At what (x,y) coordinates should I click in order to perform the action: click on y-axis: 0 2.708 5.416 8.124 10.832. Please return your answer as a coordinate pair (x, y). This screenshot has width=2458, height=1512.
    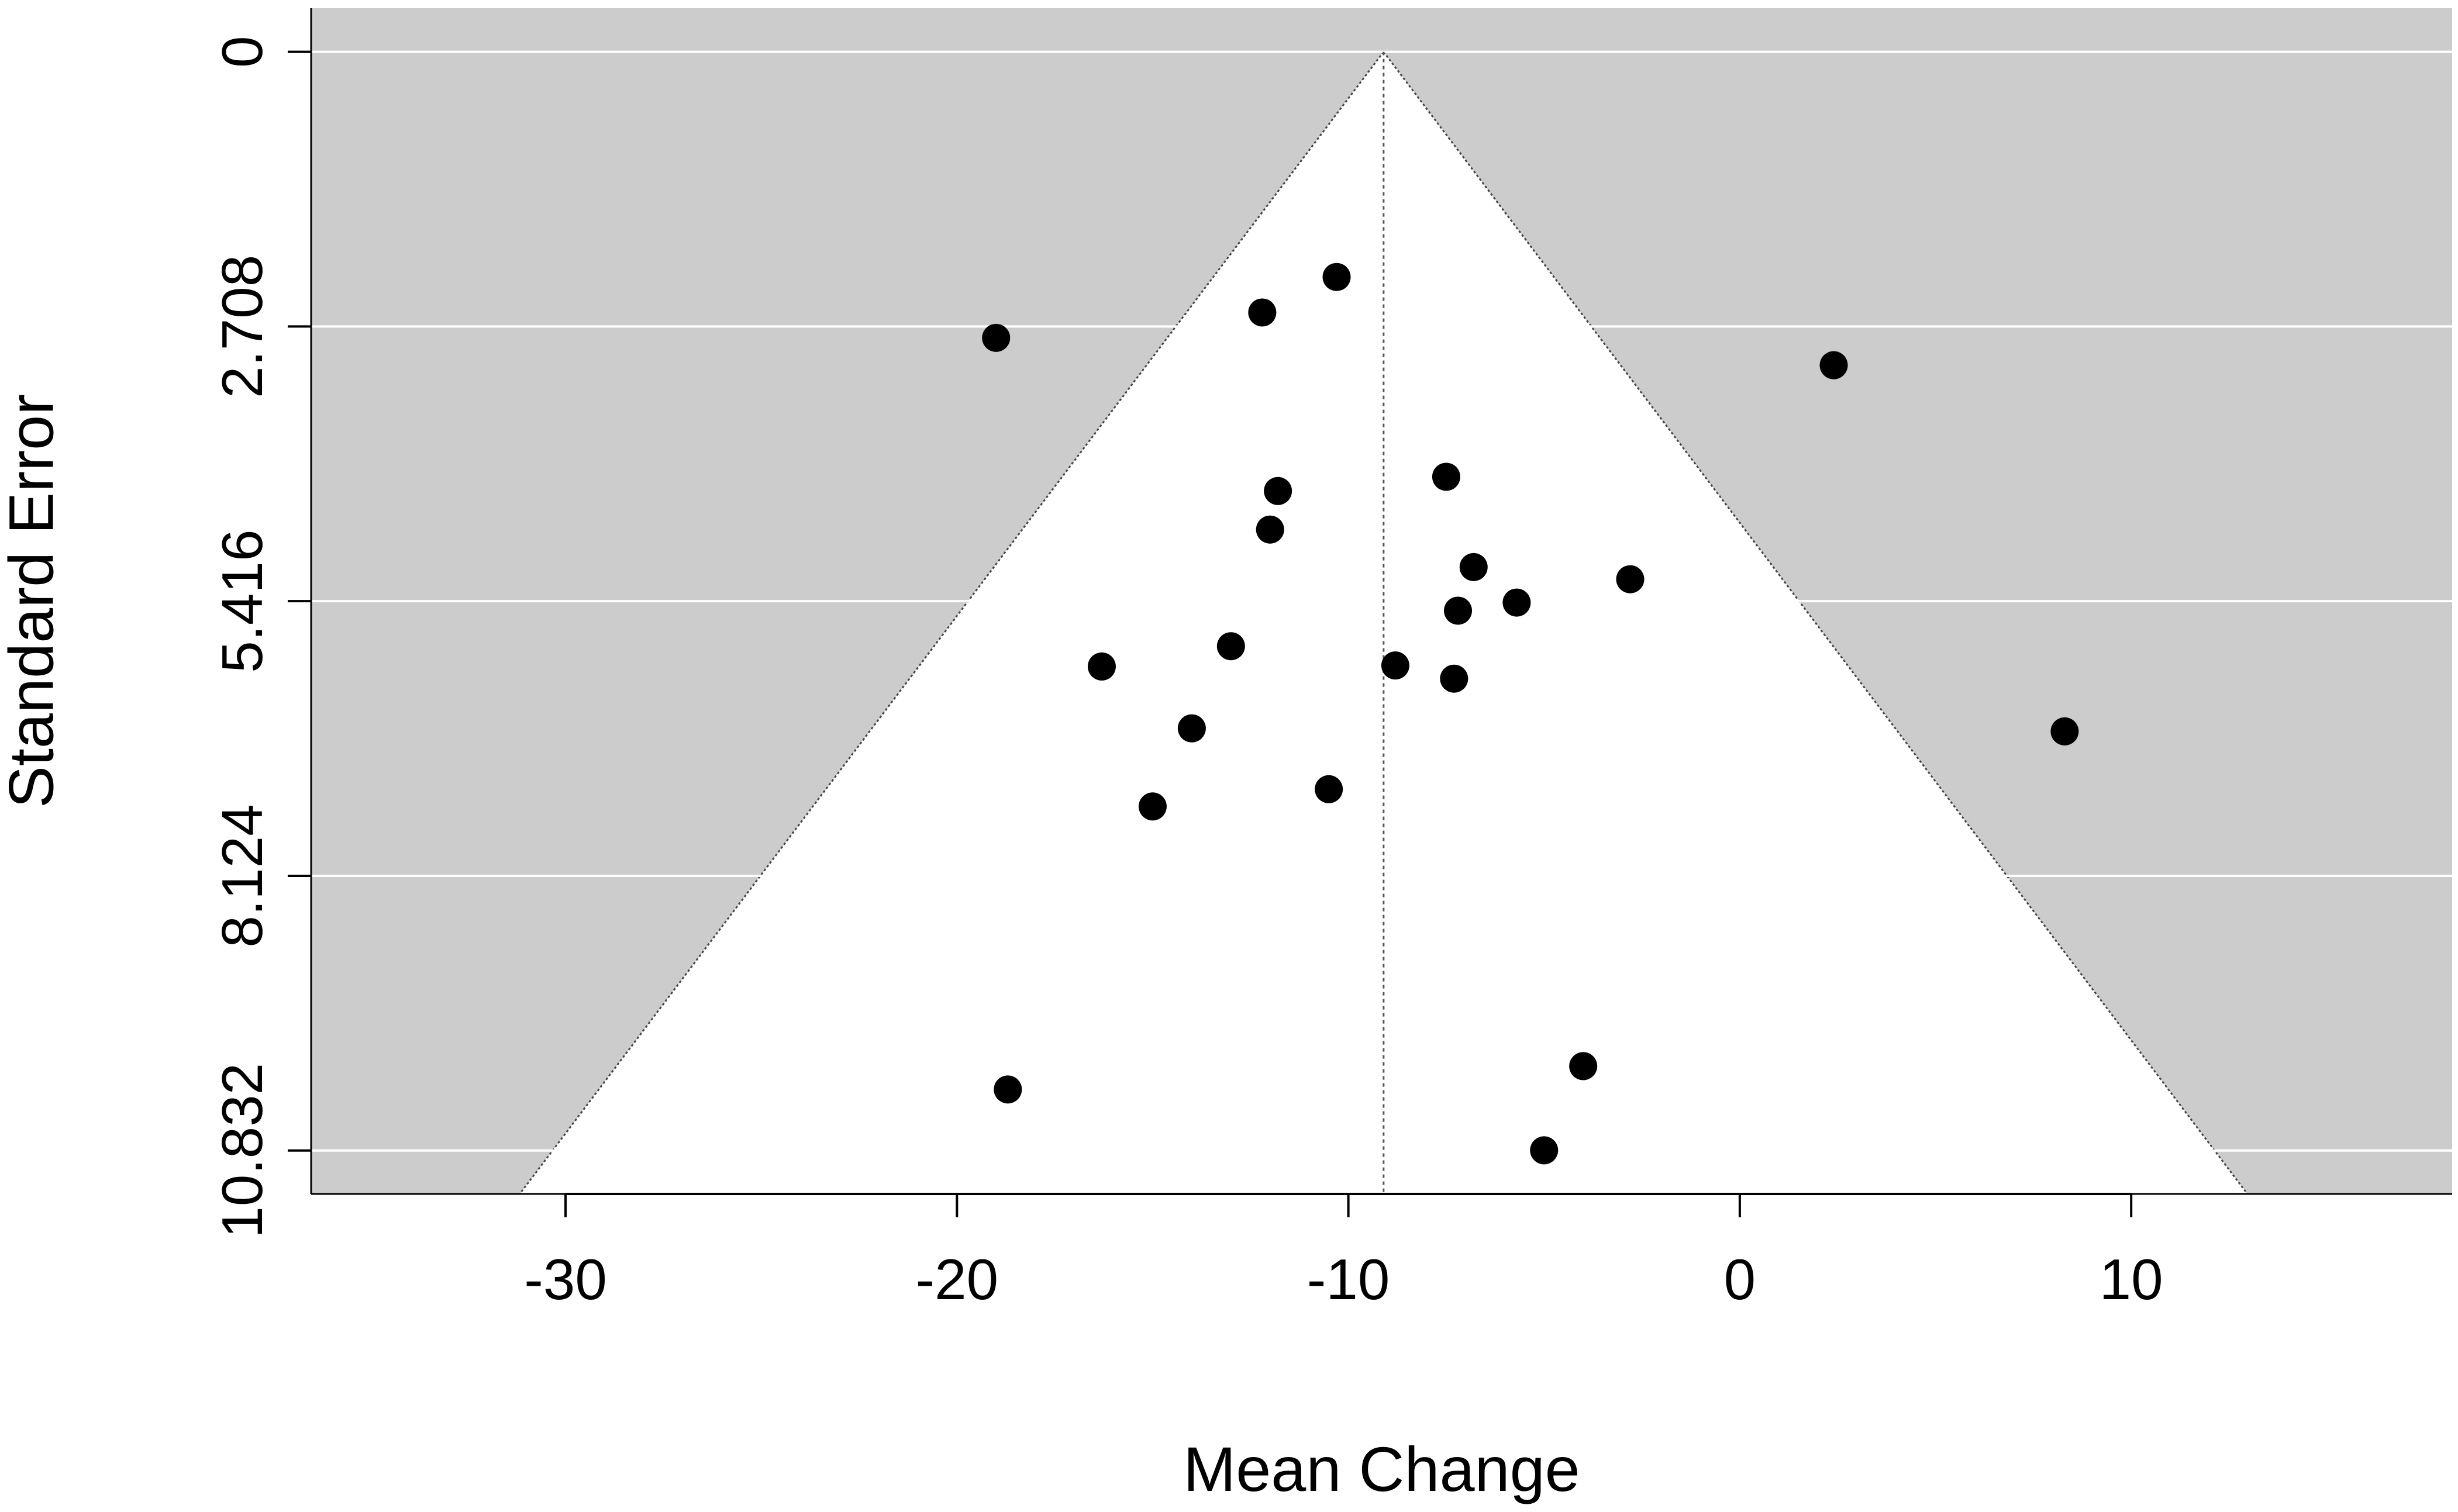
    Looking at the image, I should click on (261, 623).